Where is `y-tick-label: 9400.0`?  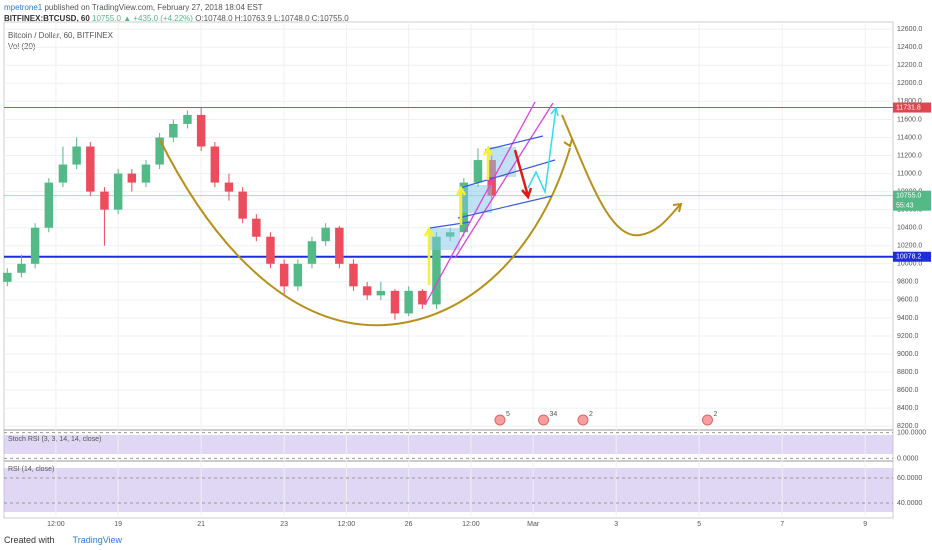 y-tick-label: 9400.0 is located at coordinates (908, 318).